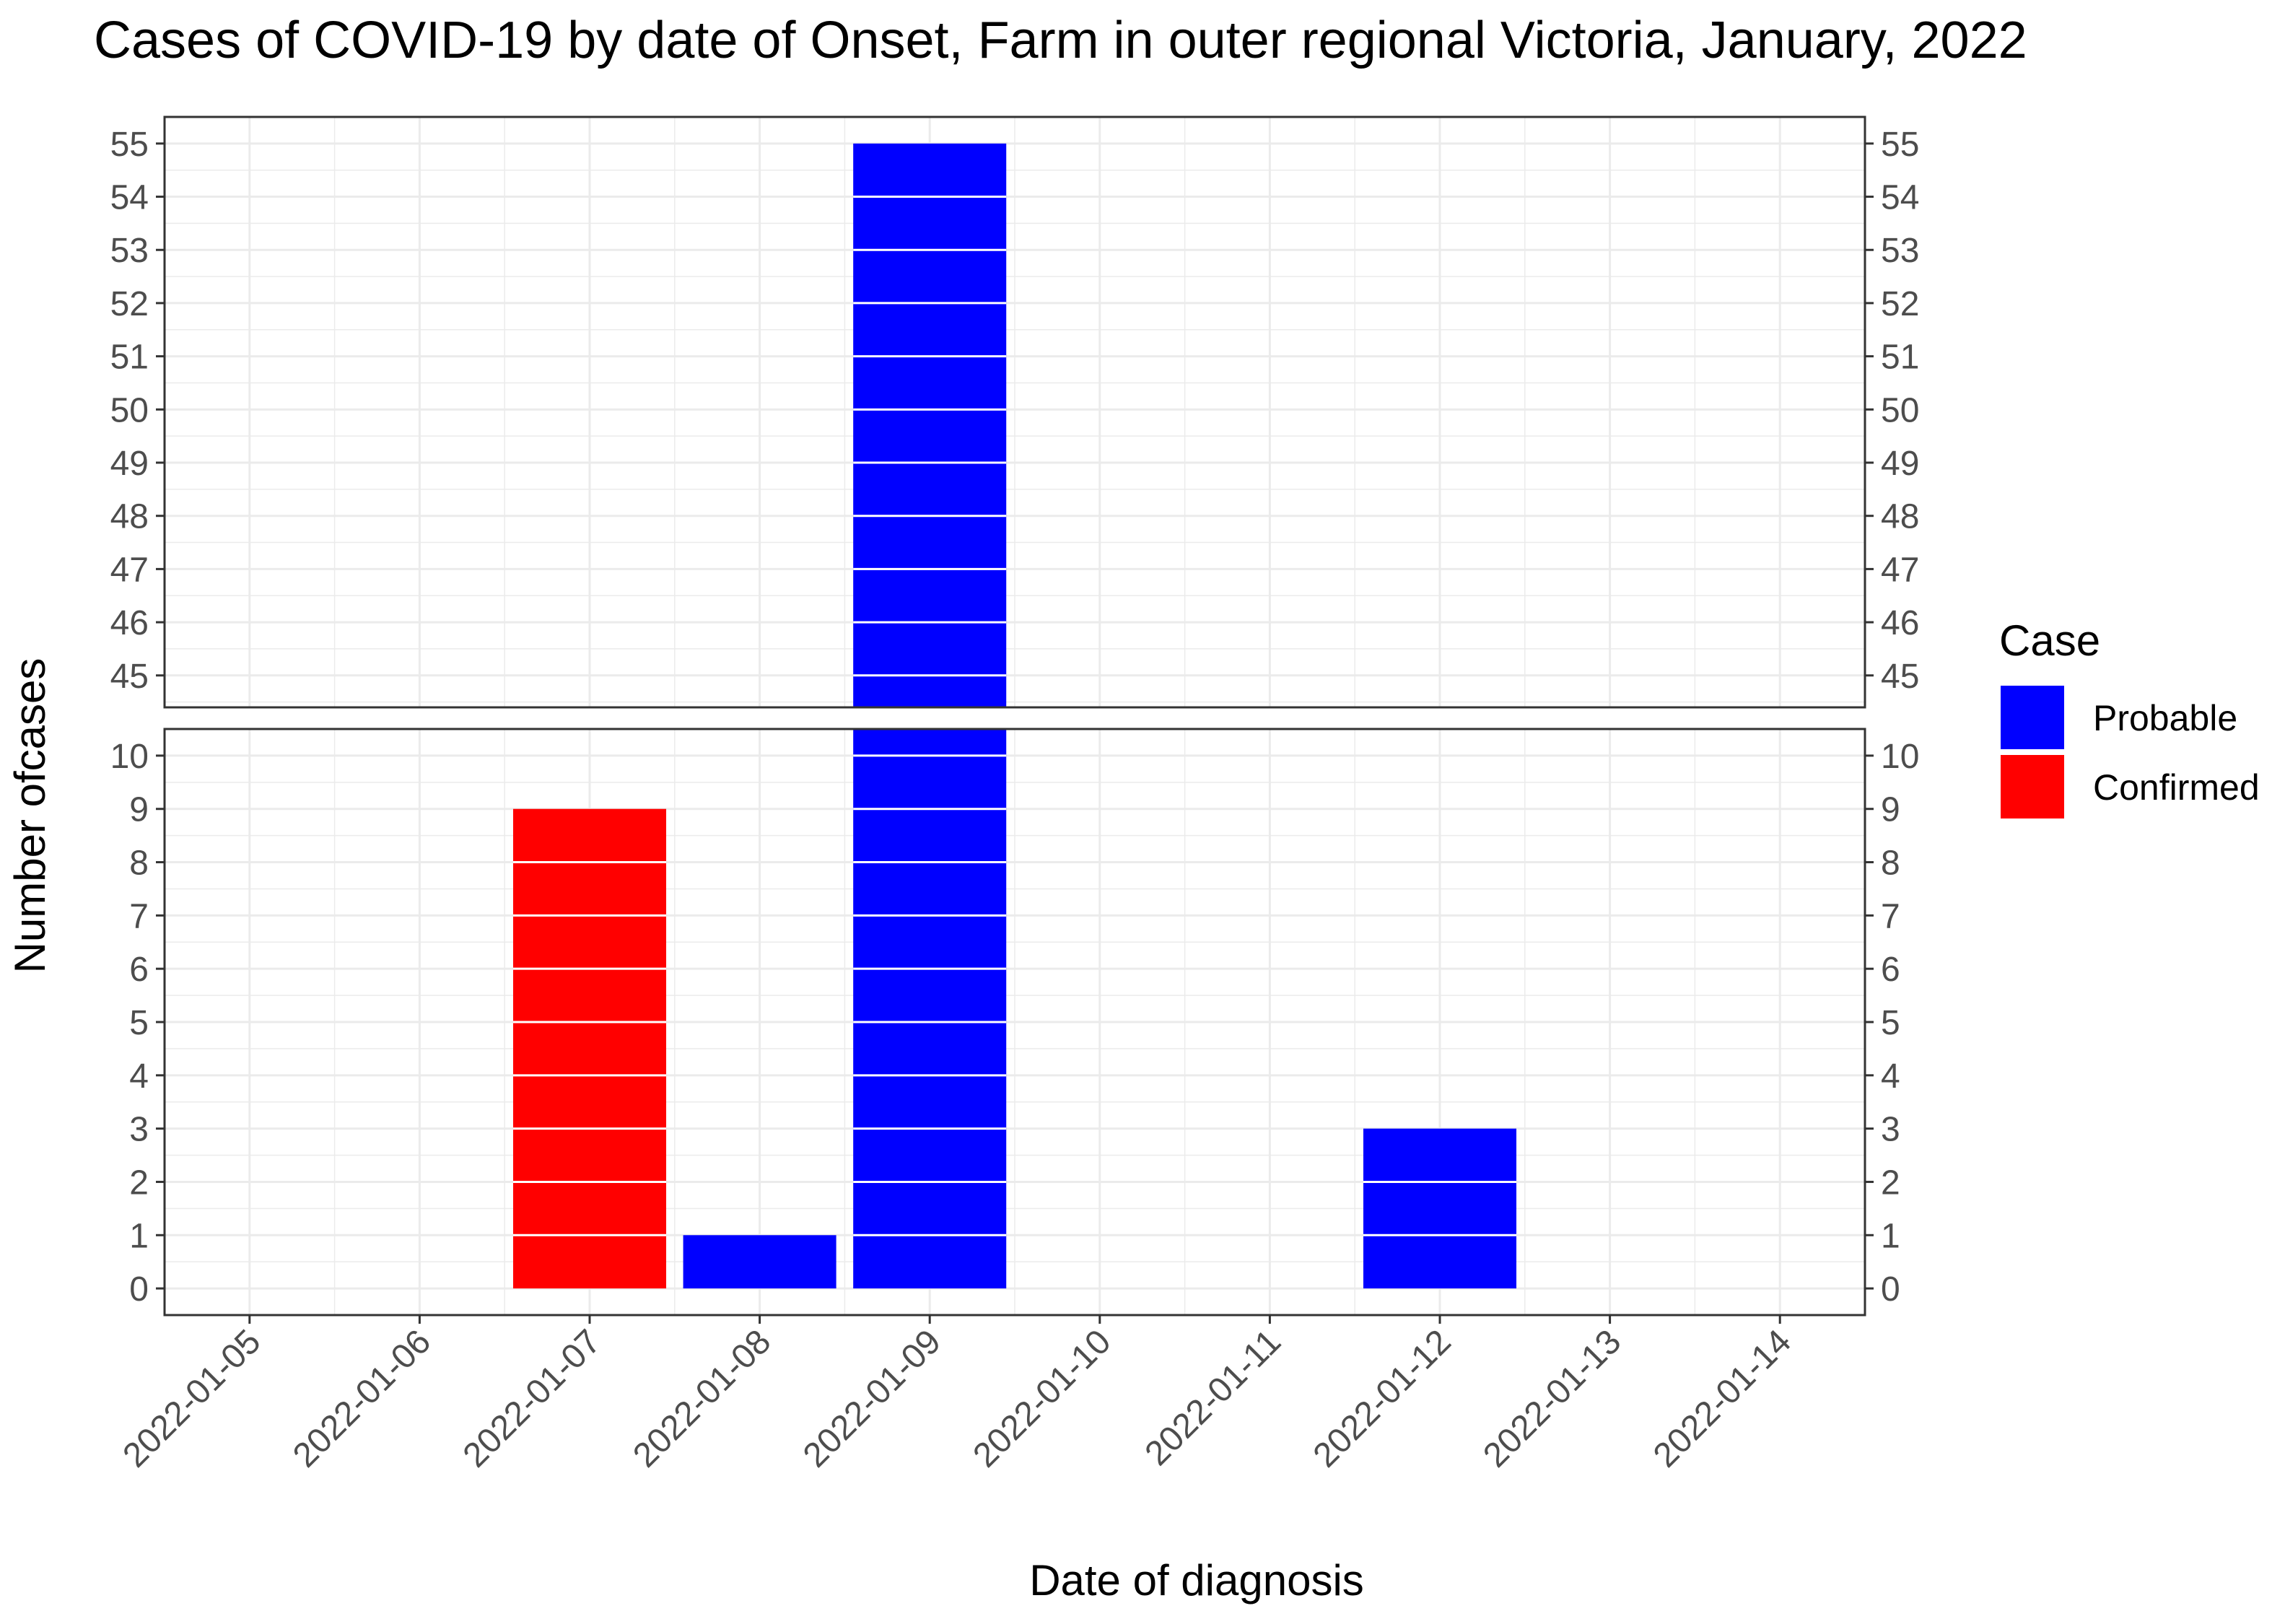 The height and width of the screenshot is (1624, 2285). I want to click on y-tick-label-right: 10, so click(1900, 757).